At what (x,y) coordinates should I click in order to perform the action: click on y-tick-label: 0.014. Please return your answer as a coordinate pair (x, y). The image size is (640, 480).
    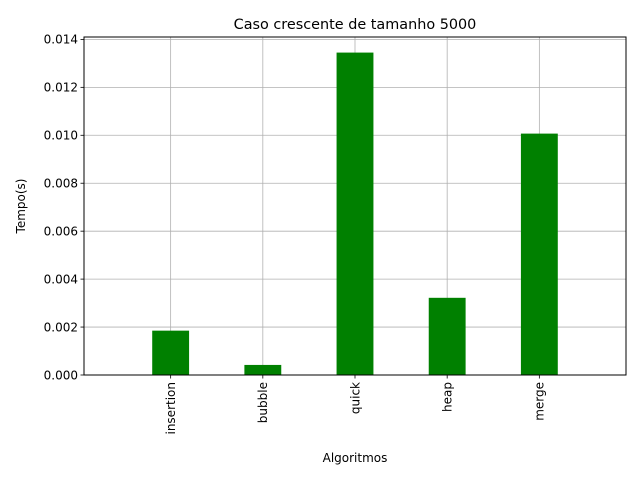
    Looking at the image, I should click on (61, 40).